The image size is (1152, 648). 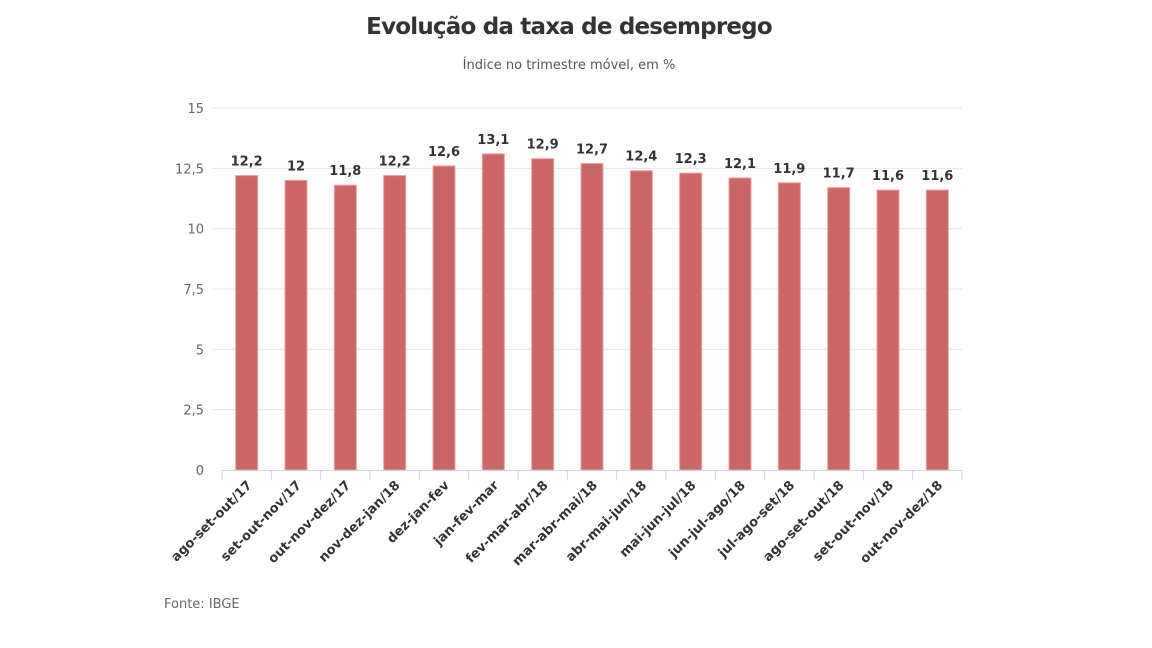 What do you see at coordinates (555, 523) in the screenshot?
I see `x-tick-label: mar-abr-mai/18` at bounding box center [555, 523].